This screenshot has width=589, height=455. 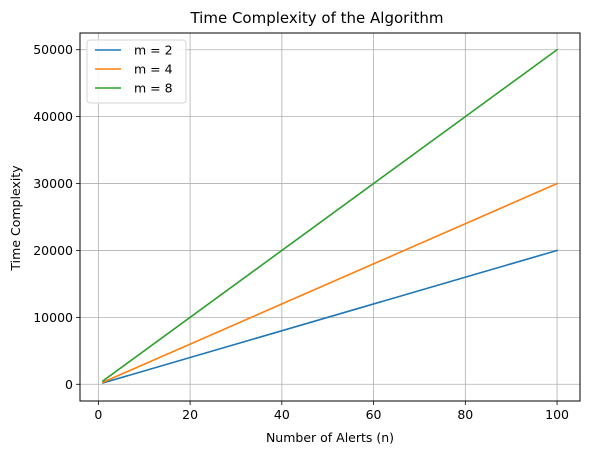 What do you see at coordinates (153, 69) in the screenshot?
I see `legend-label: m = 4` at bounding box center [153, 69].